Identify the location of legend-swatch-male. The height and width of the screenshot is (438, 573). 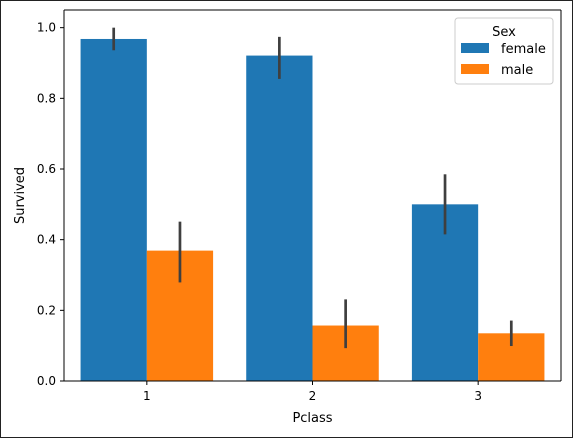
(475, 69).